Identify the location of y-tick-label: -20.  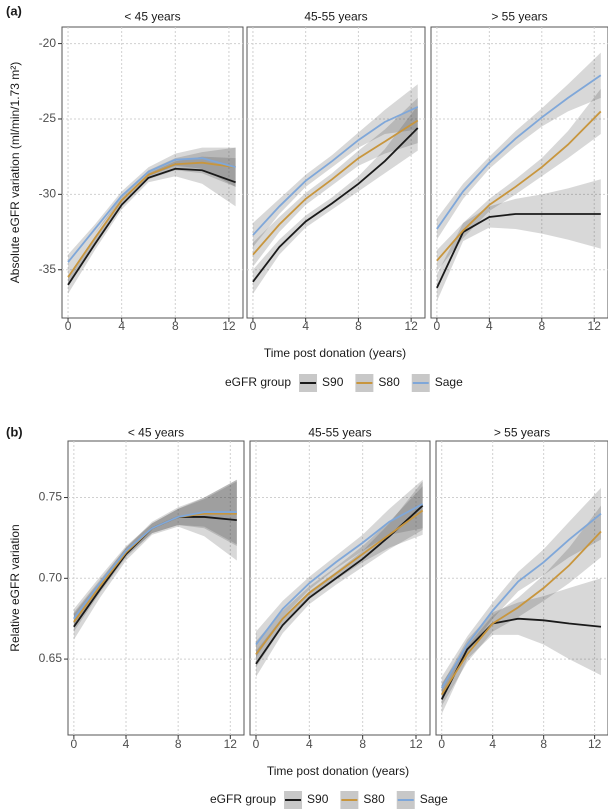
(48, 43).